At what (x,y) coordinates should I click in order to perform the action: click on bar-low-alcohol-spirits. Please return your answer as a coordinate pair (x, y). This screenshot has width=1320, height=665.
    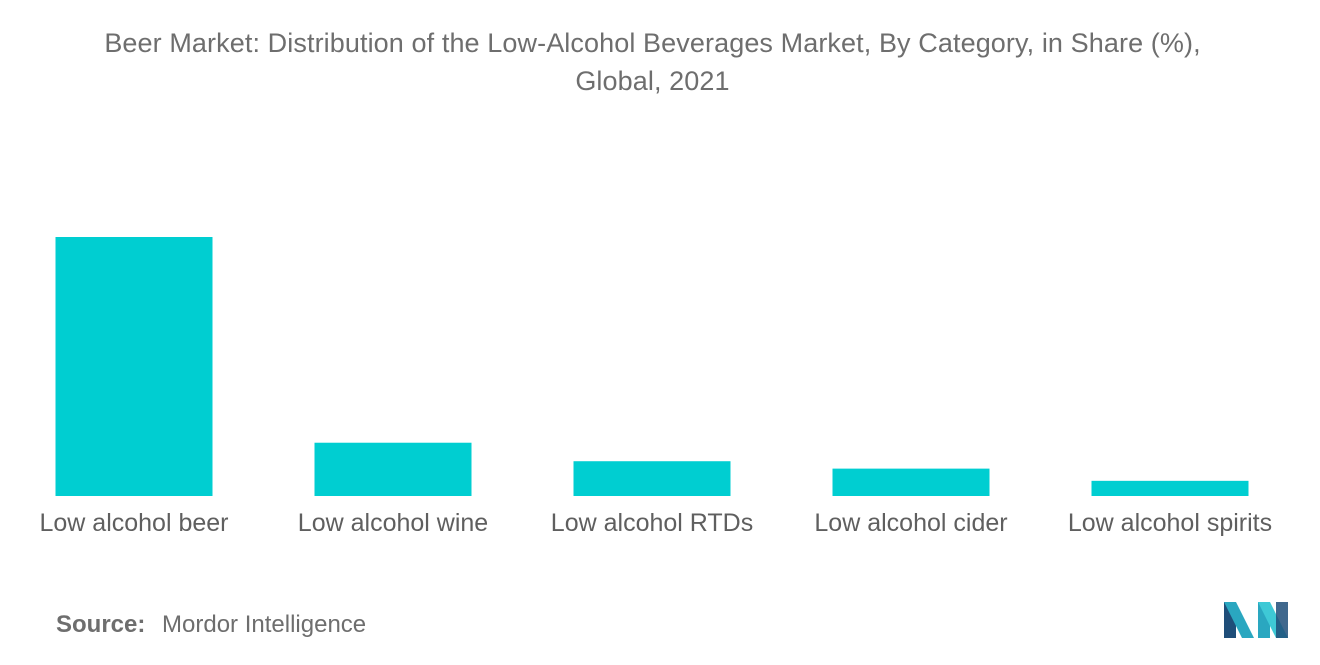
    Looking at the image, I should click on (1170, 488).